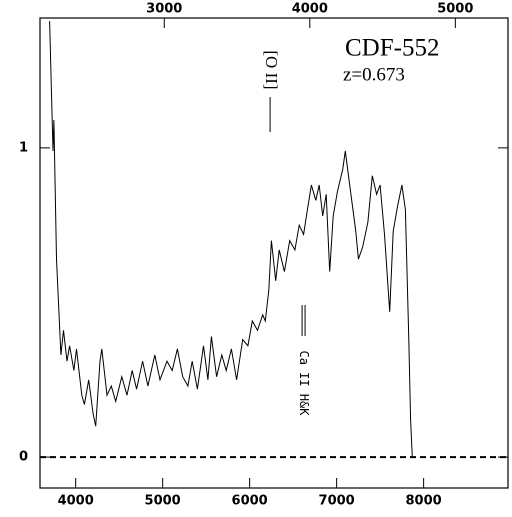 This screenshot has height=517, width=512. I want to click on x2-tick-label: 5000, so click(455, 9).